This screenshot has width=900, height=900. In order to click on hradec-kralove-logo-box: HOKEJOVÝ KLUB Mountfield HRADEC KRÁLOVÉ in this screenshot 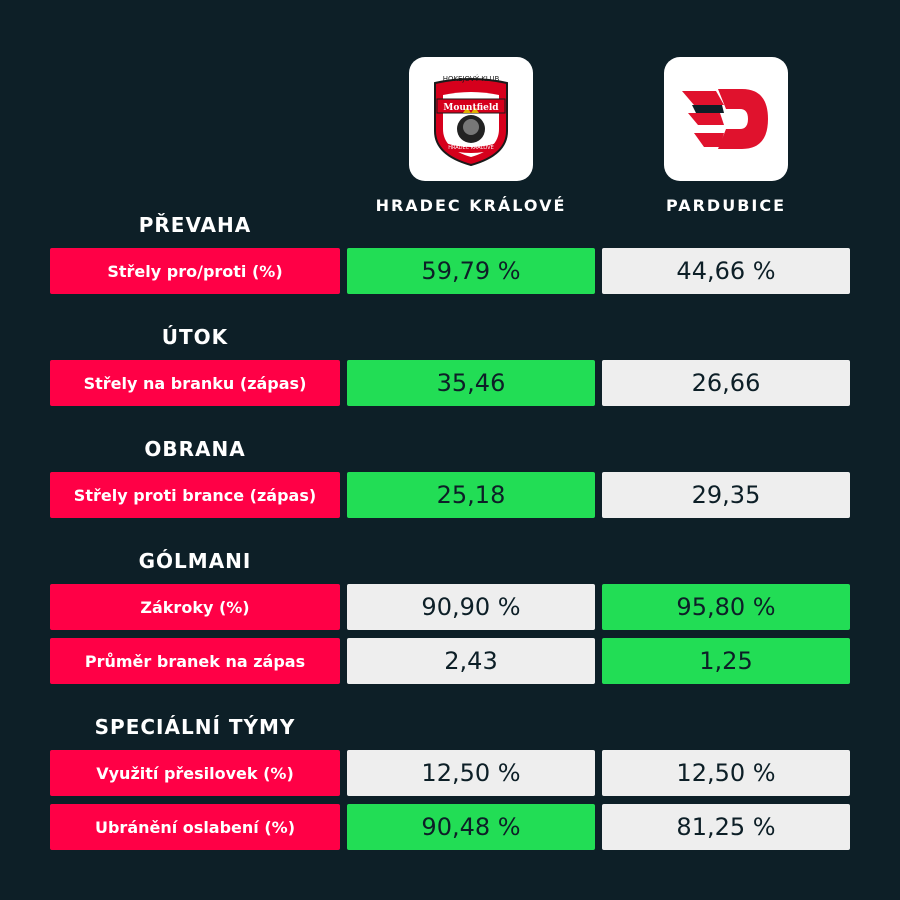, I will do `click(471, 119)`.